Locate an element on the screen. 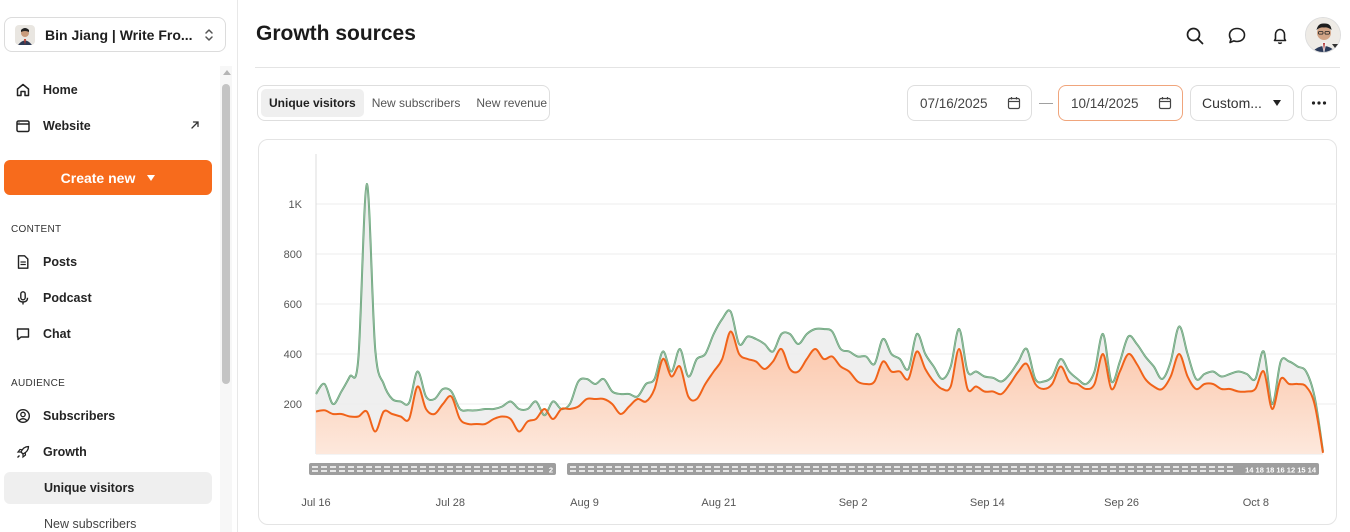 Image resolution: width=1350 pixels, height=532 pixels. chat-icon is located at coordinates (1237, 36).